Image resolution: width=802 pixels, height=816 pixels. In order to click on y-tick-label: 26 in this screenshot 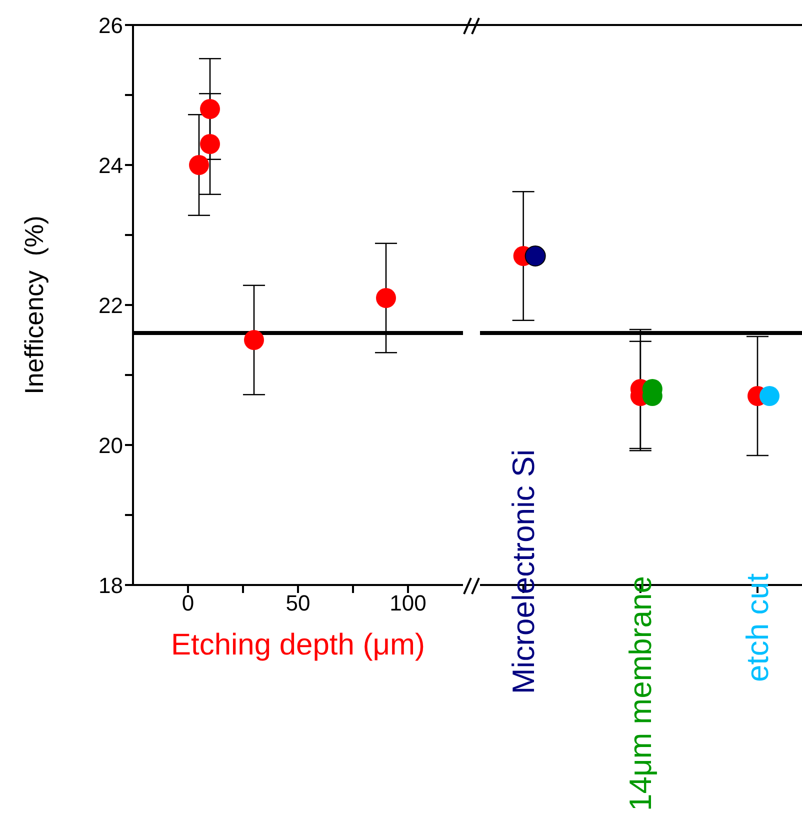, I will do `click(110, 25)`.